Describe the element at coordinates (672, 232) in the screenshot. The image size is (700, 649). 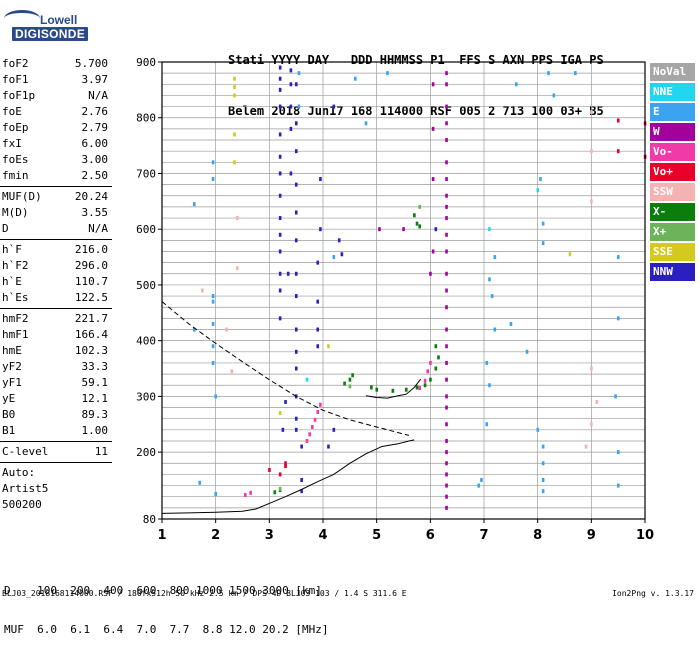
I see `legend-item-x-: X+` at that location.